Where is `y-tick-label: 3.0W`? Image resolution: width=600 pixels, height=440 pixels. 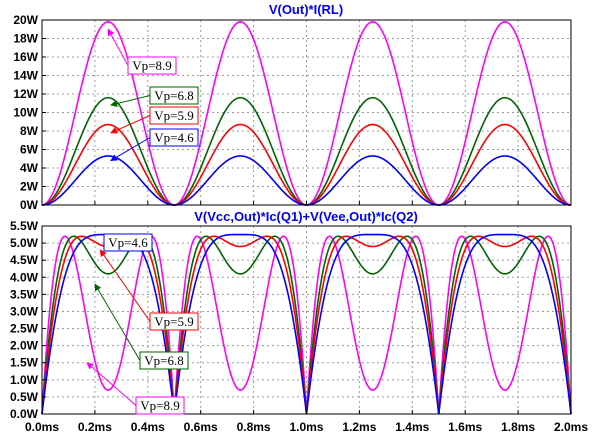
y-tick-label: 3.0W is located at coordinates (24, 311).